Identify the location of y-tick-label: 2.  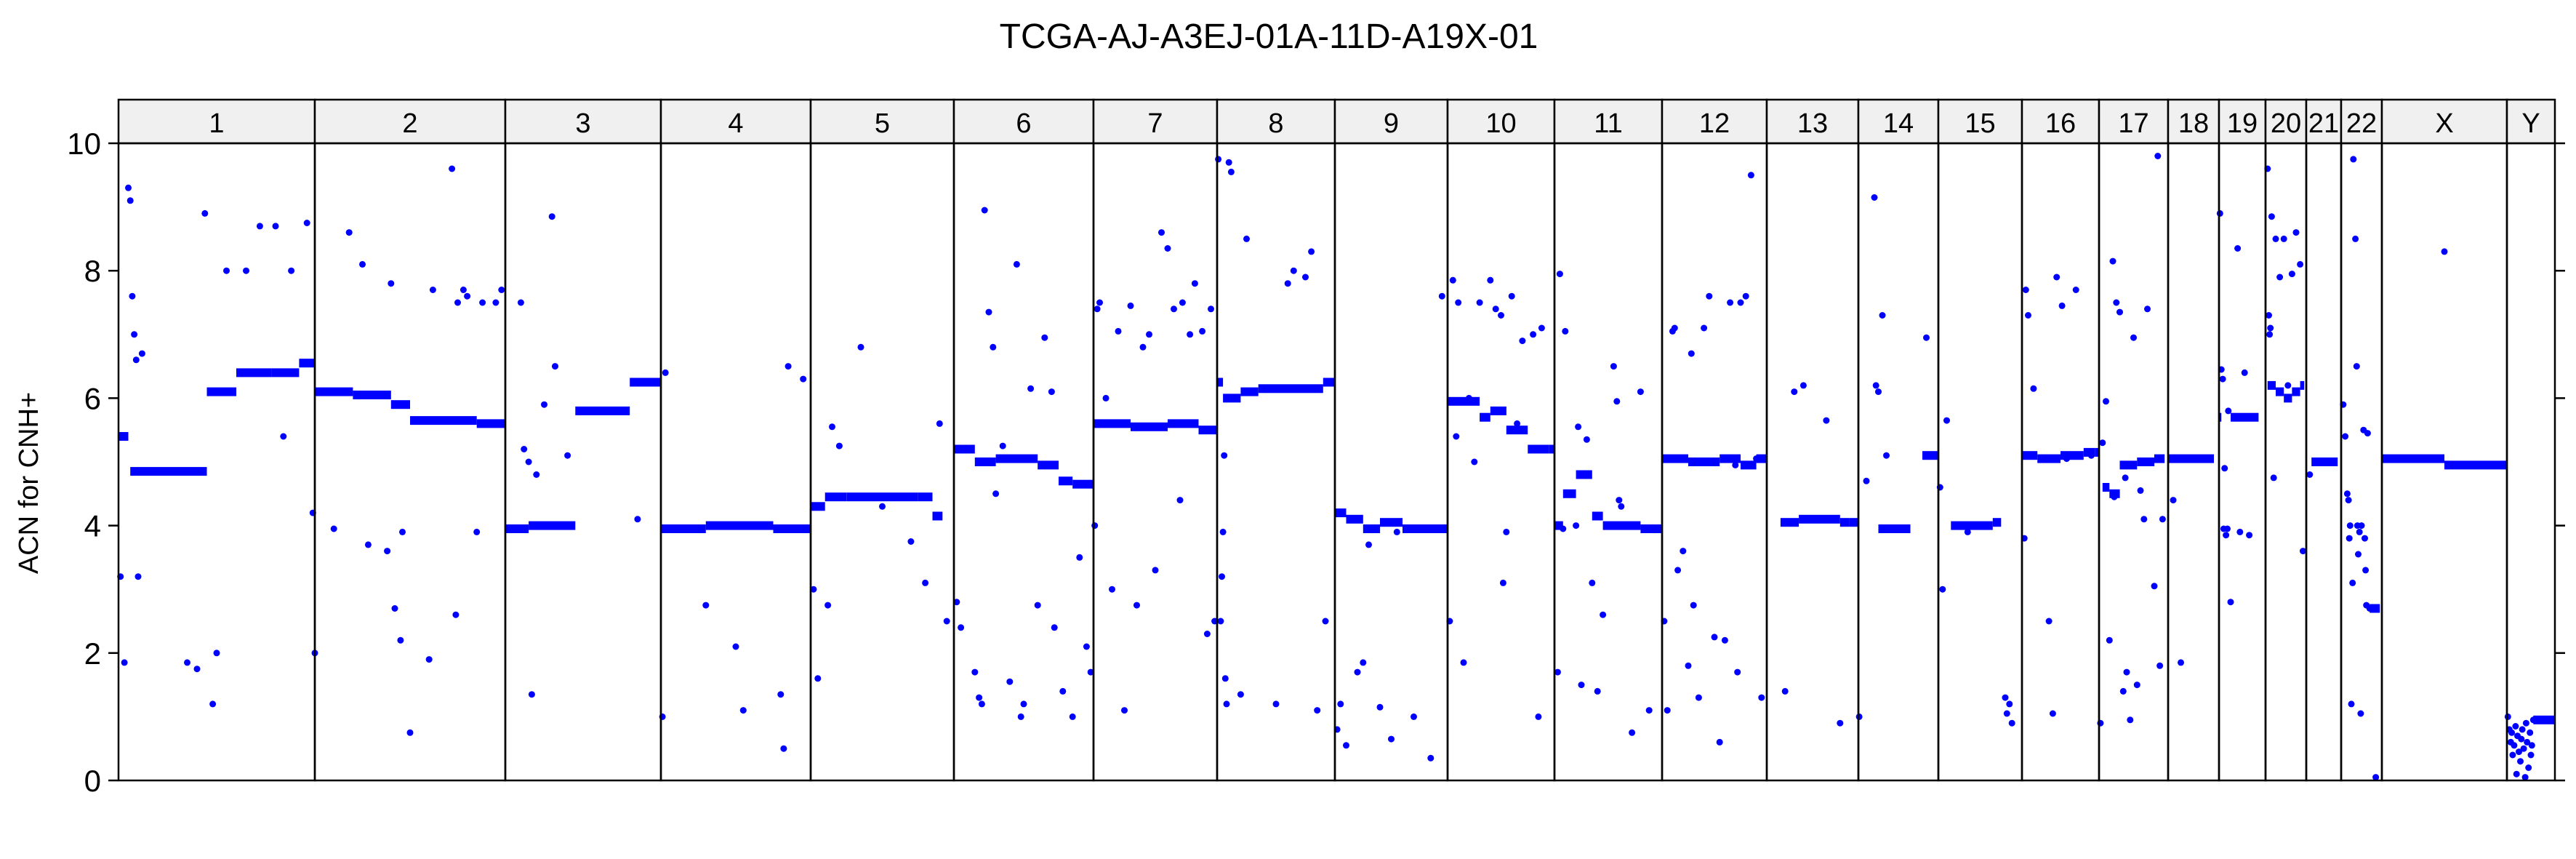
(92, 653).